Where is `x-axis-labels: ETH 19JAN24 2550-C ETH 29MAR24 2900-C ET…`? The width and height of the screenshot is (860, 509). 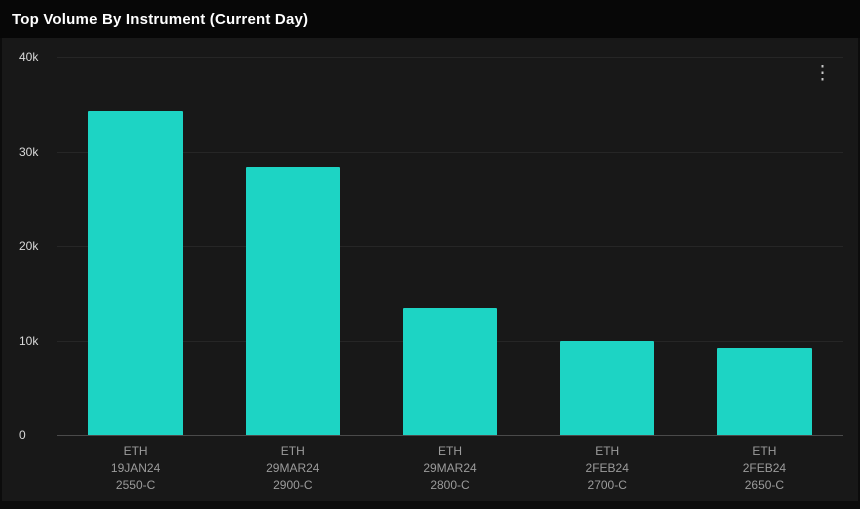
x-axis-labels: ETH 19JAN24 2550-C ETH 29MAR24 2900-C ET… is located at coordinates (450, 468).